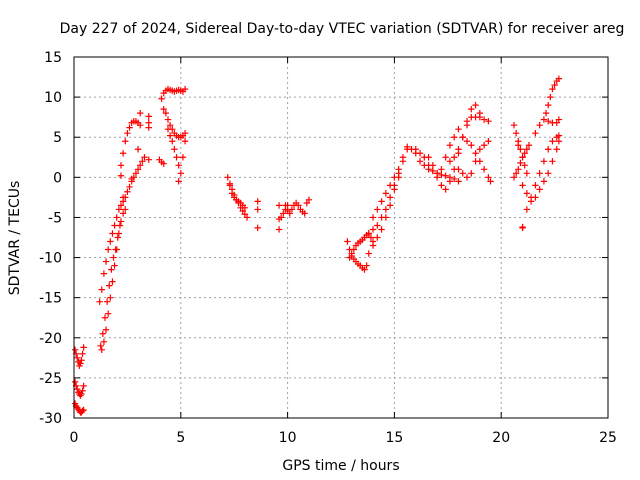 The image size is (640, 480). Describe the element at coordinates (173, 93) in the screenshot. I see `series-peak1` at that location.